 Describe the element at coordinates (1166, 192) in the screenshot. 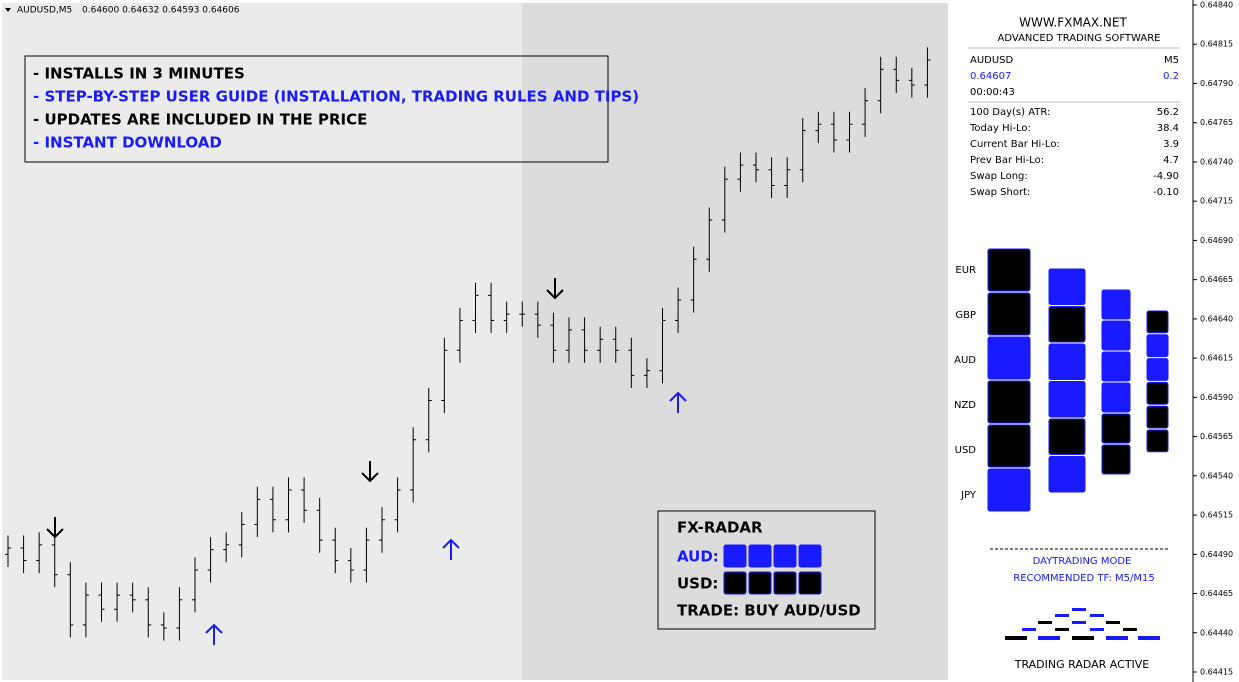

I see `stat-value: -0.10` at that location.